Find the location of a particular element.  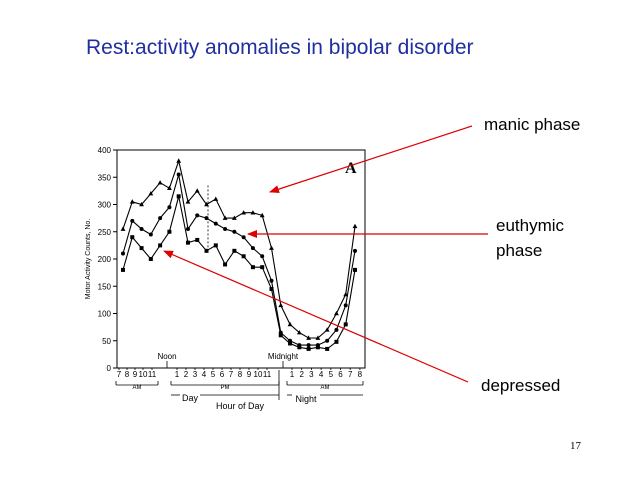

page-number: 17 is located at coordinates (575, 446).